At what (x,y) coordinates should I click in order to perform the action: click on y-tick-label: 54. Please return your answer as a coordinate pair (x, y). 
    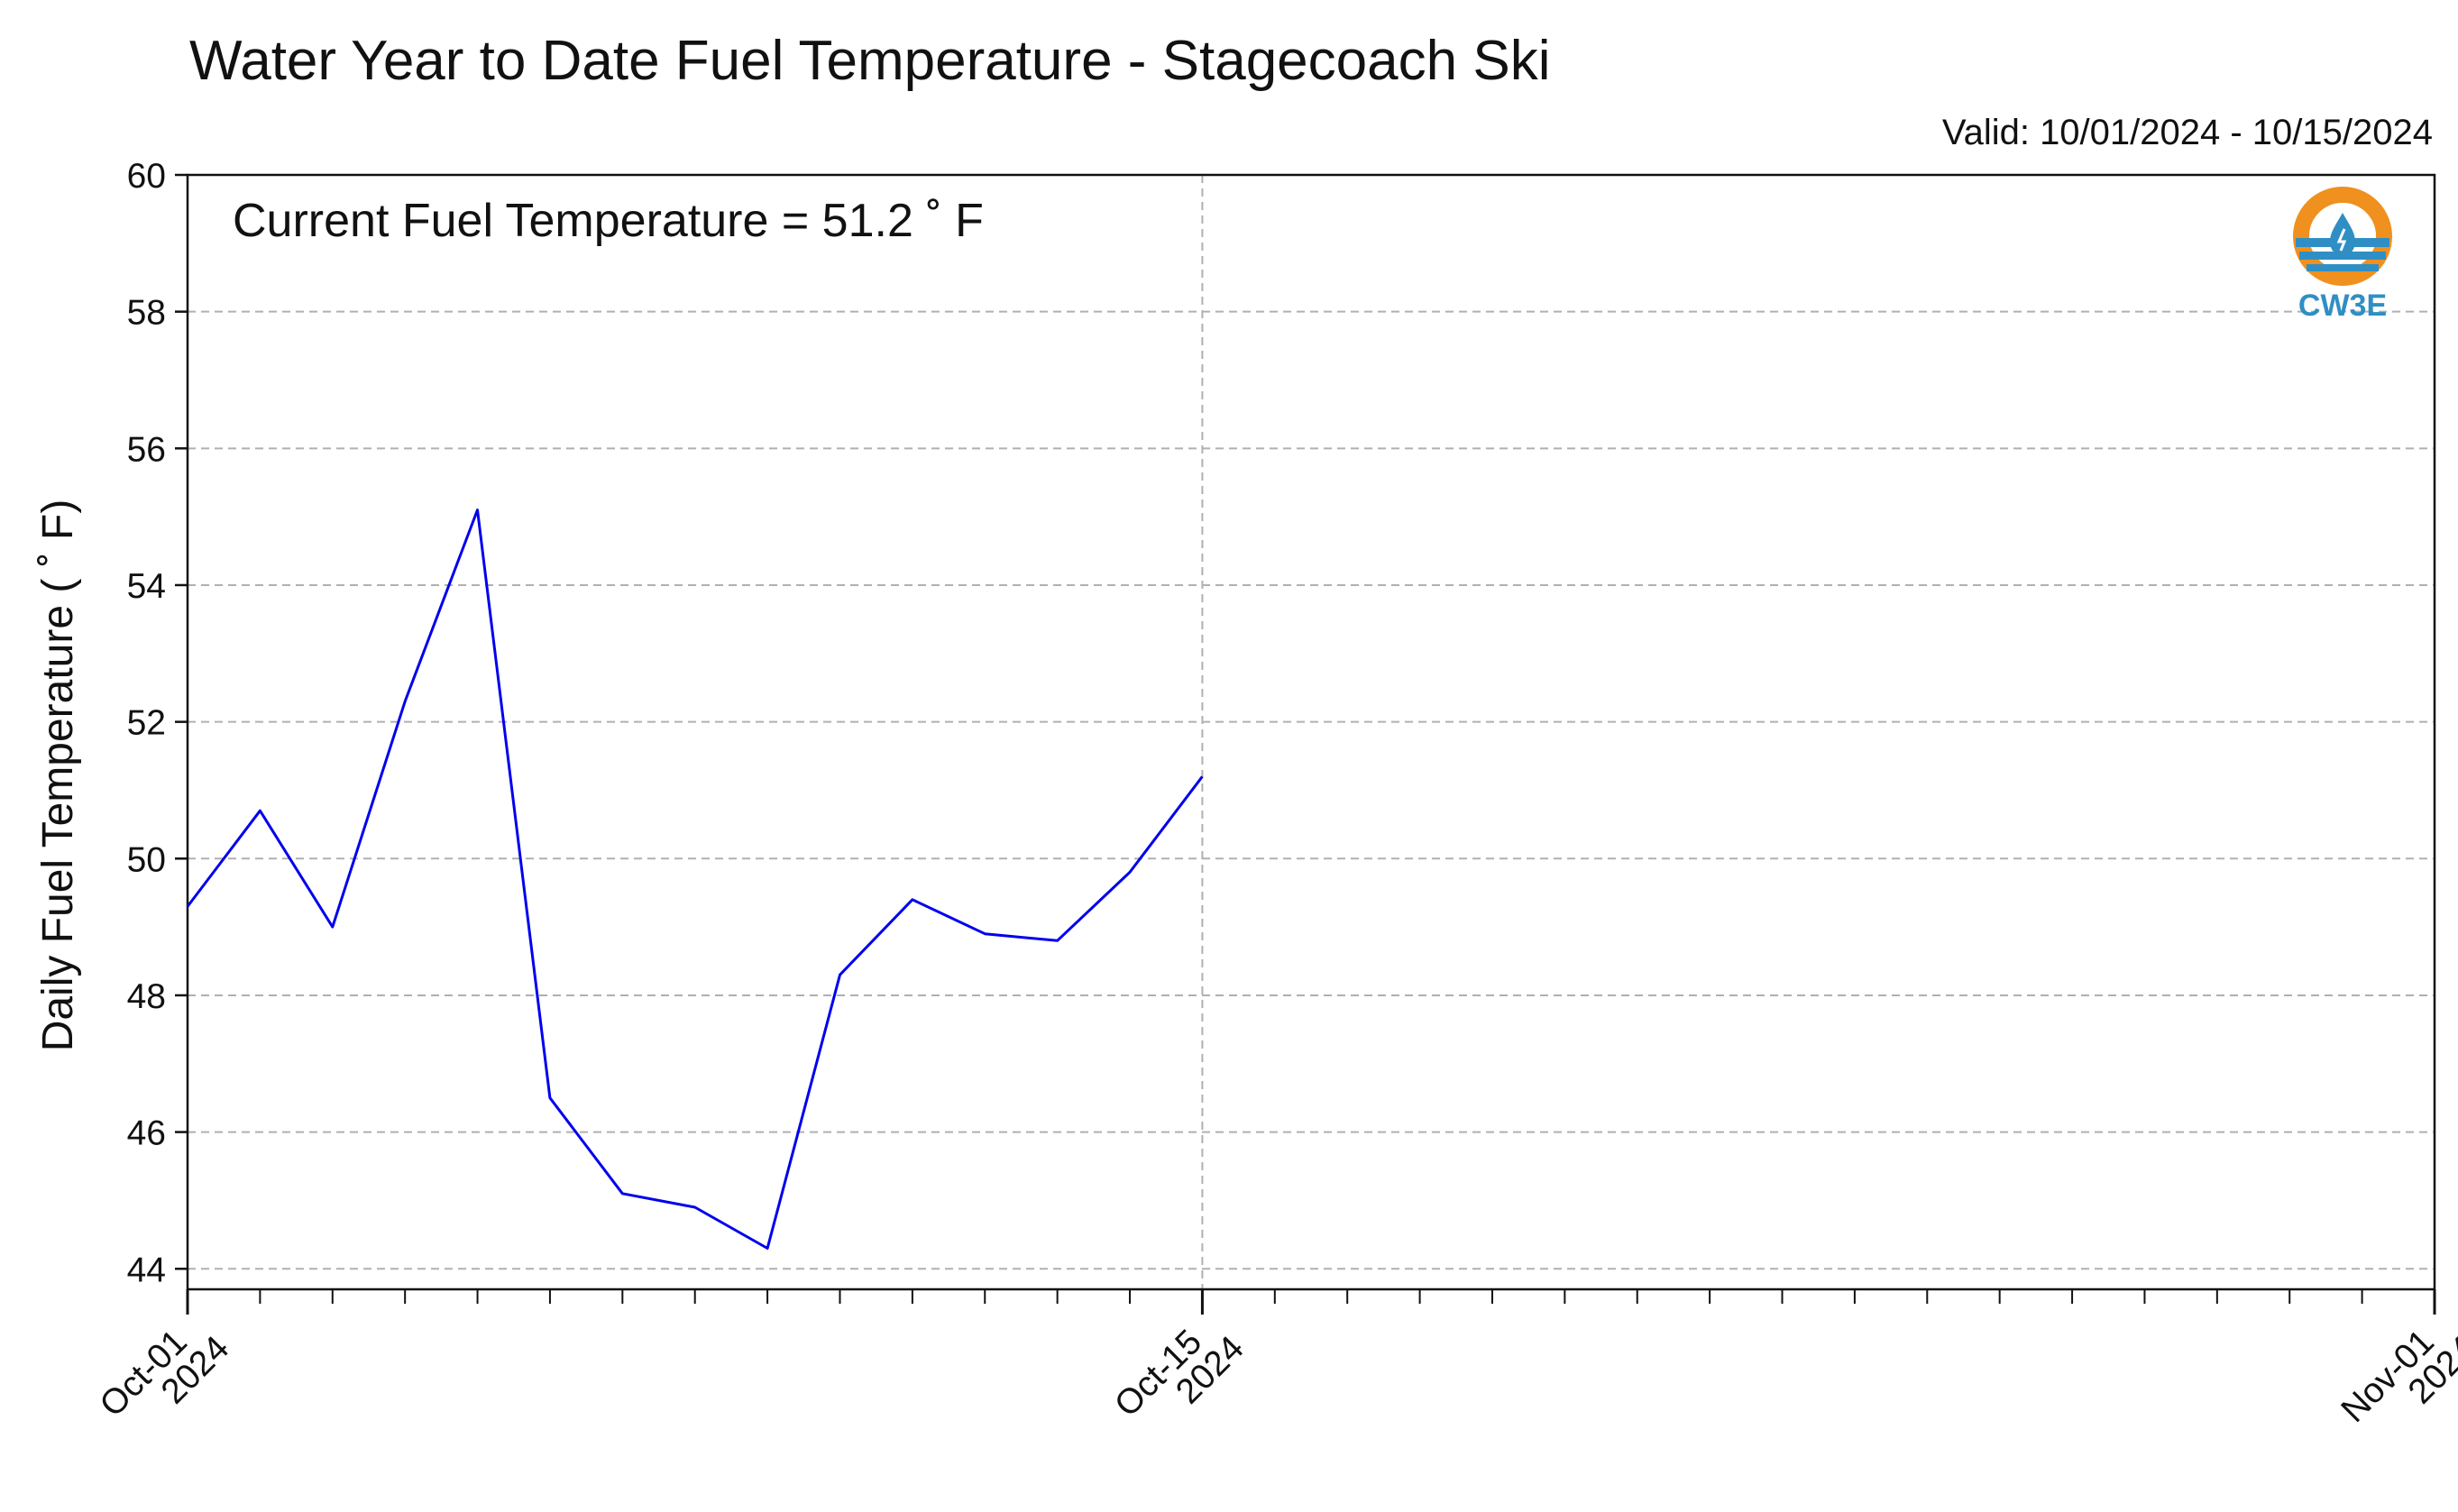
    Looking at the image, I should click on (146, 587).